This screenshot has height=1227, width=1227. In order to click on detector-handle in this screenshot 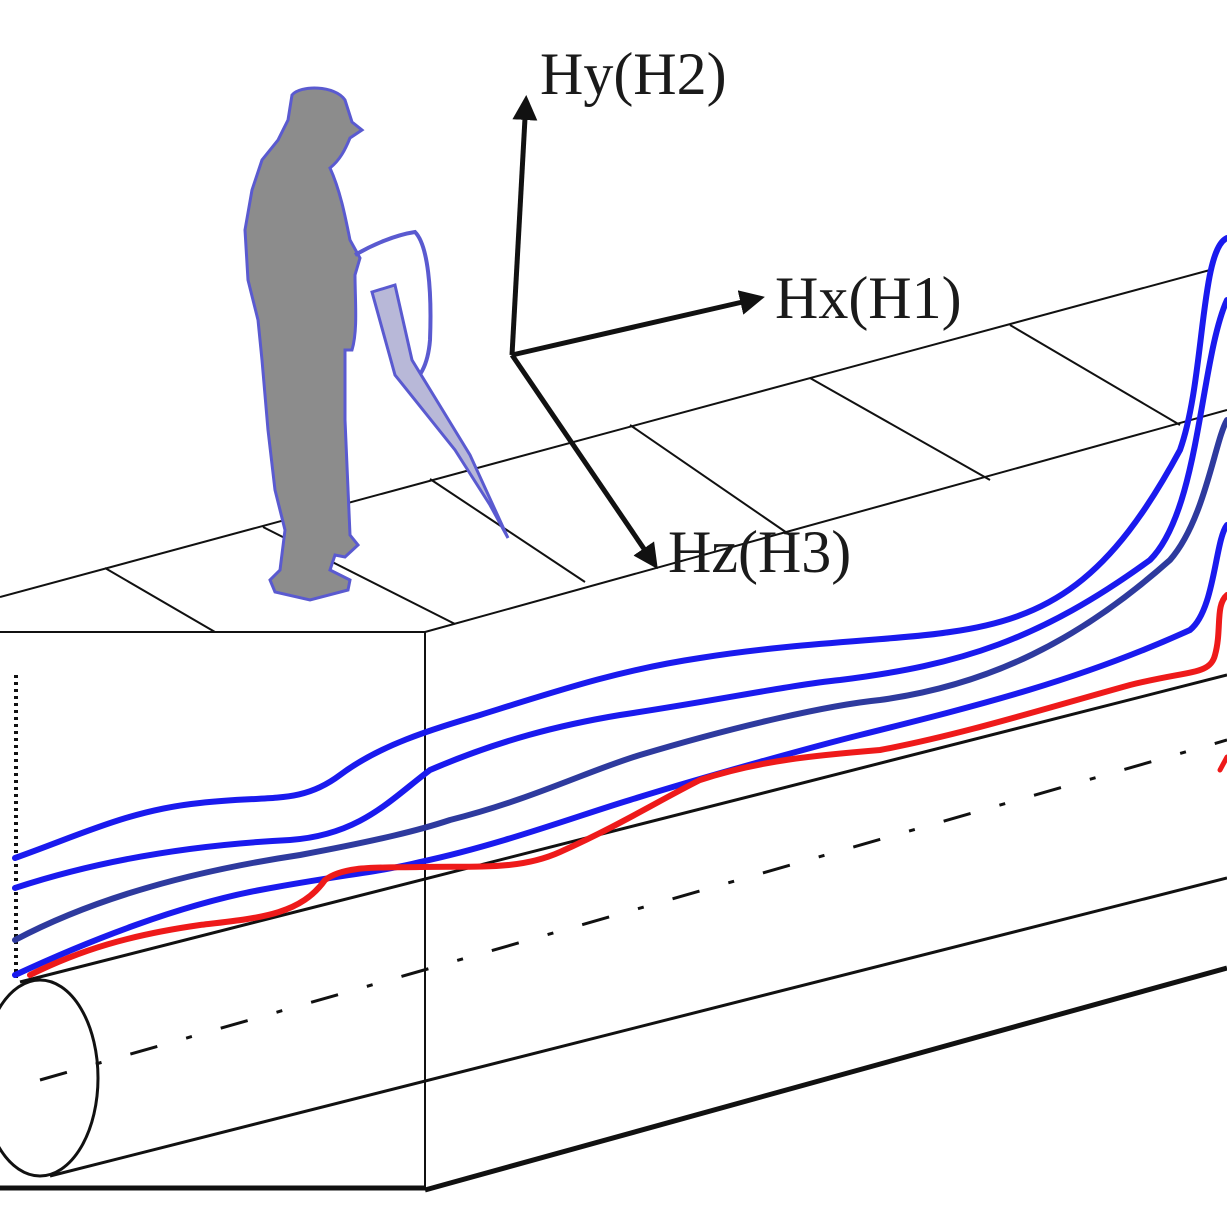, I will do `click(393, 309)`.